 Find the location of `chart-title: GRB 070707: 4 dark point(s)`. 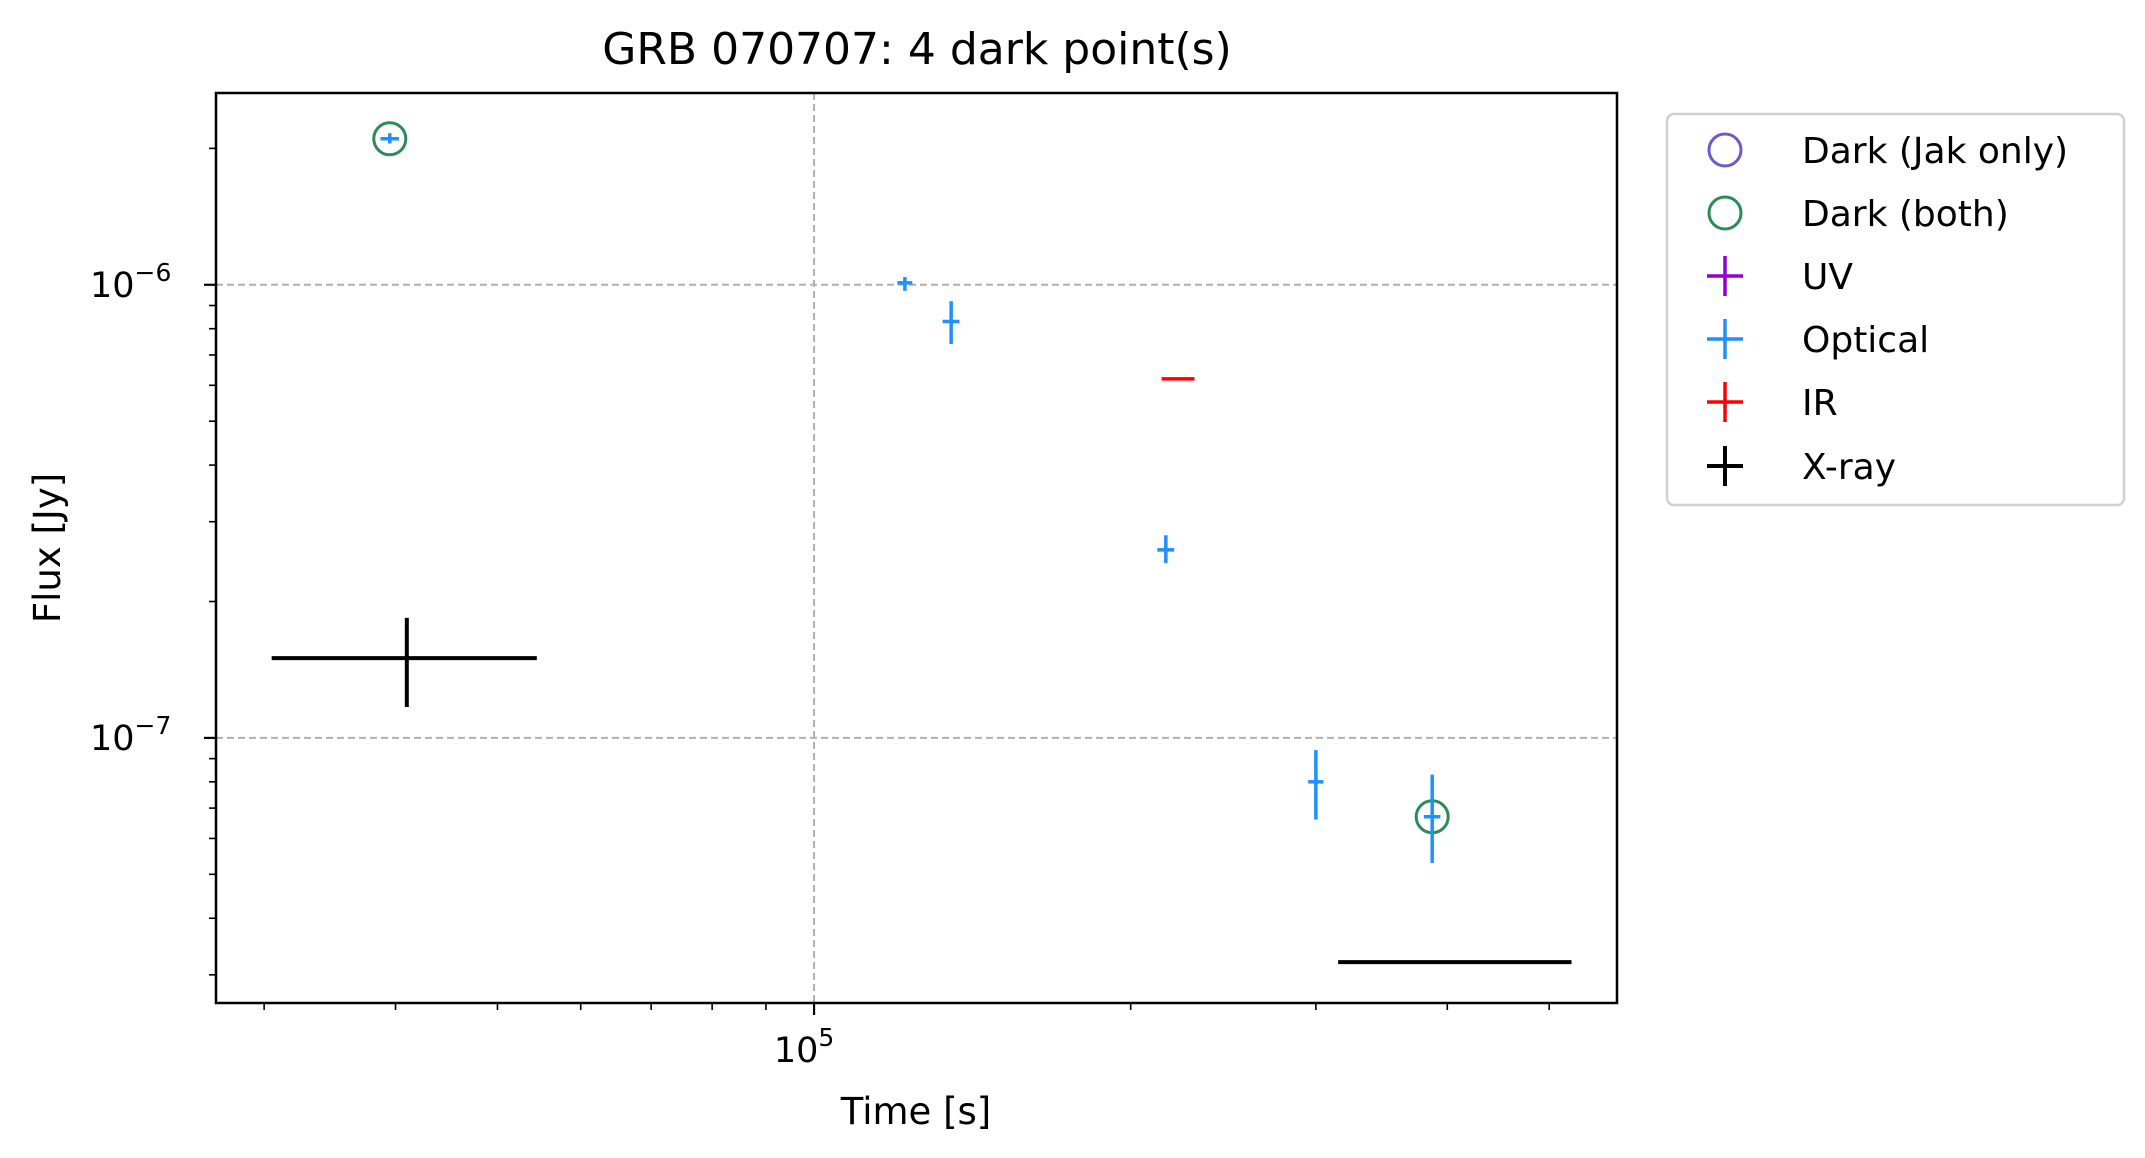

chart-title: GRB 070707: 4 dark point(s) is located at coordinates (917, 49).